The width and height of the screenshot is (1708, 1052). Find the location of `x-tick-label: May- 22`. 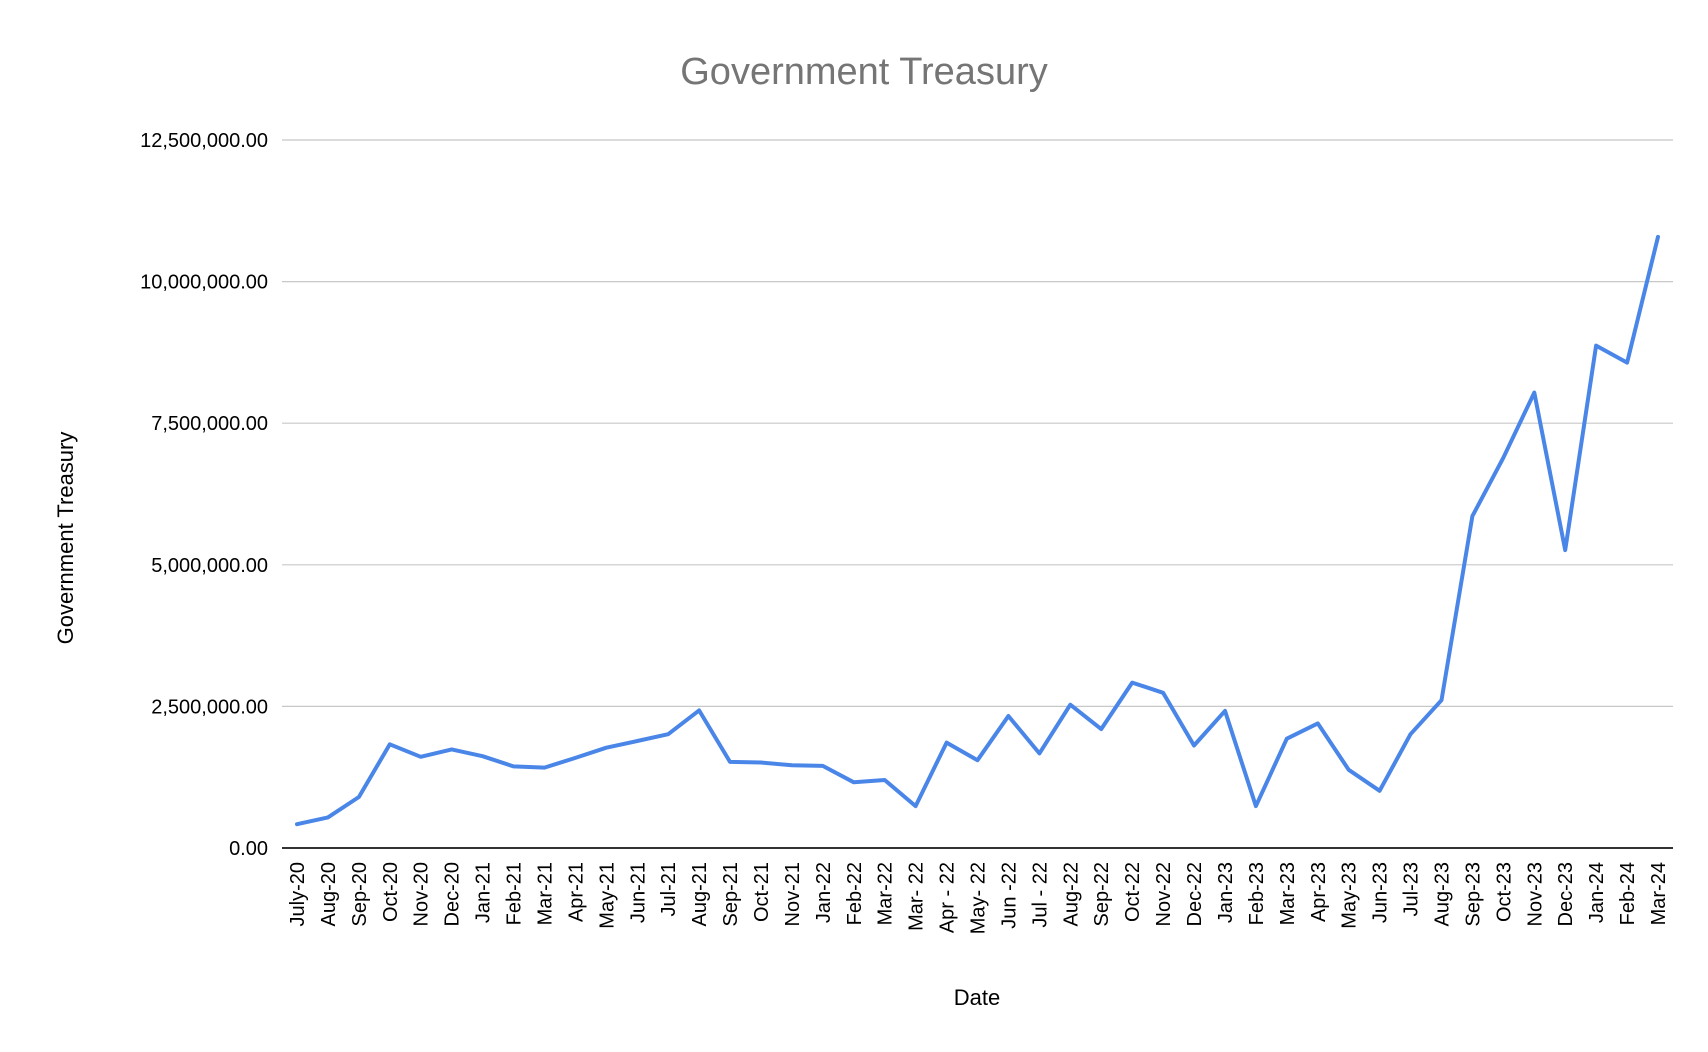

x-tick-label: May- 22 is located at coordinates (979, 898).